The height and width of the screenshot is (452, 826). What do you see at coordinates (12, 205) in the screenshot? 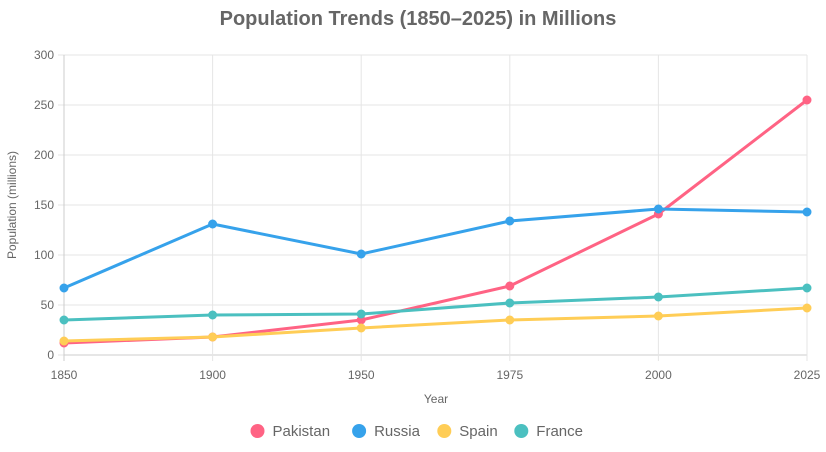
I see `y-axis-label: Population (millions)` at bounding box center [12, 205].